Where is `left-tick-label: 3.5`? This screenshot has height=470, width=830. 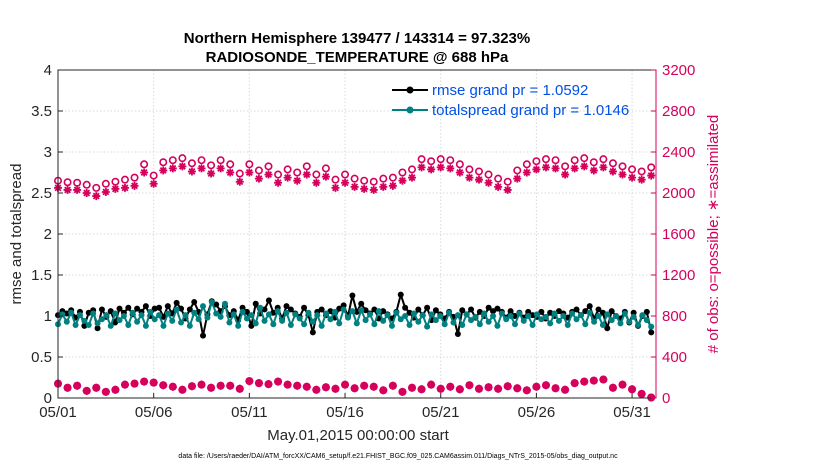
left-tick-label: 3.5 is located at coordinates (41, 111).